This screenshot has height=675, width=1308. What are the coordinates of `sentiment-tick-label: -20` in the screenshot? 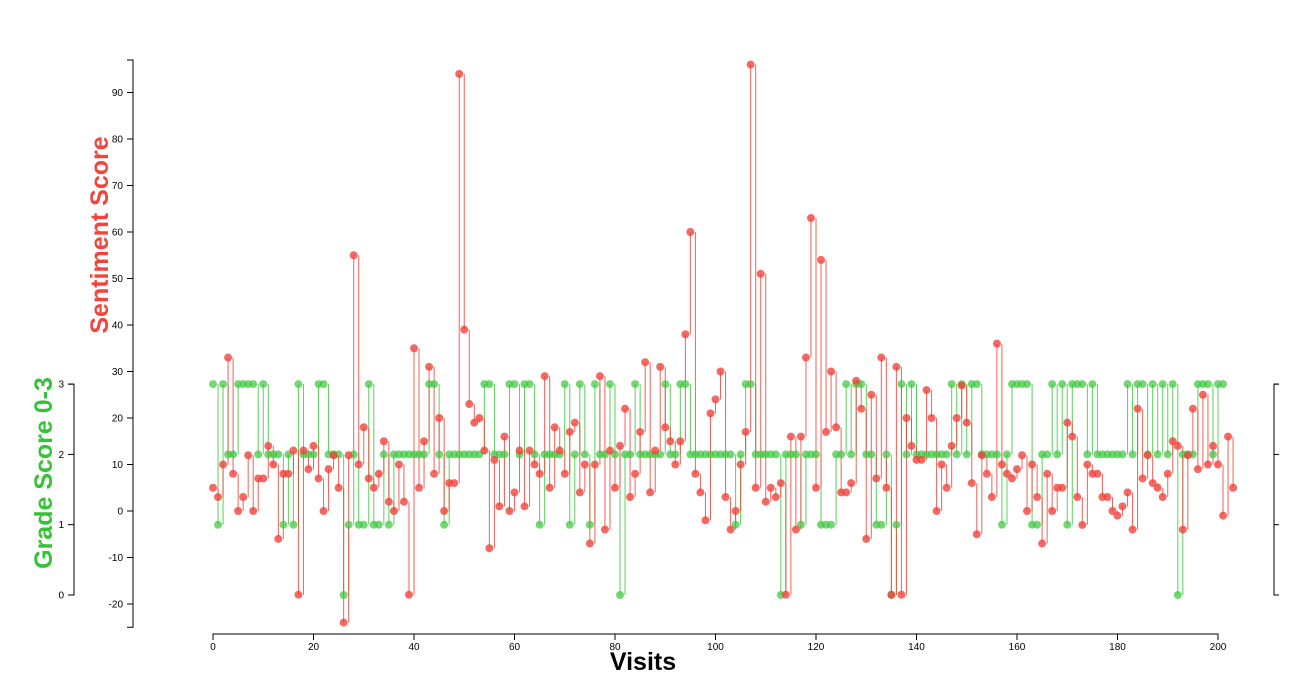 It's located at (116, 605).